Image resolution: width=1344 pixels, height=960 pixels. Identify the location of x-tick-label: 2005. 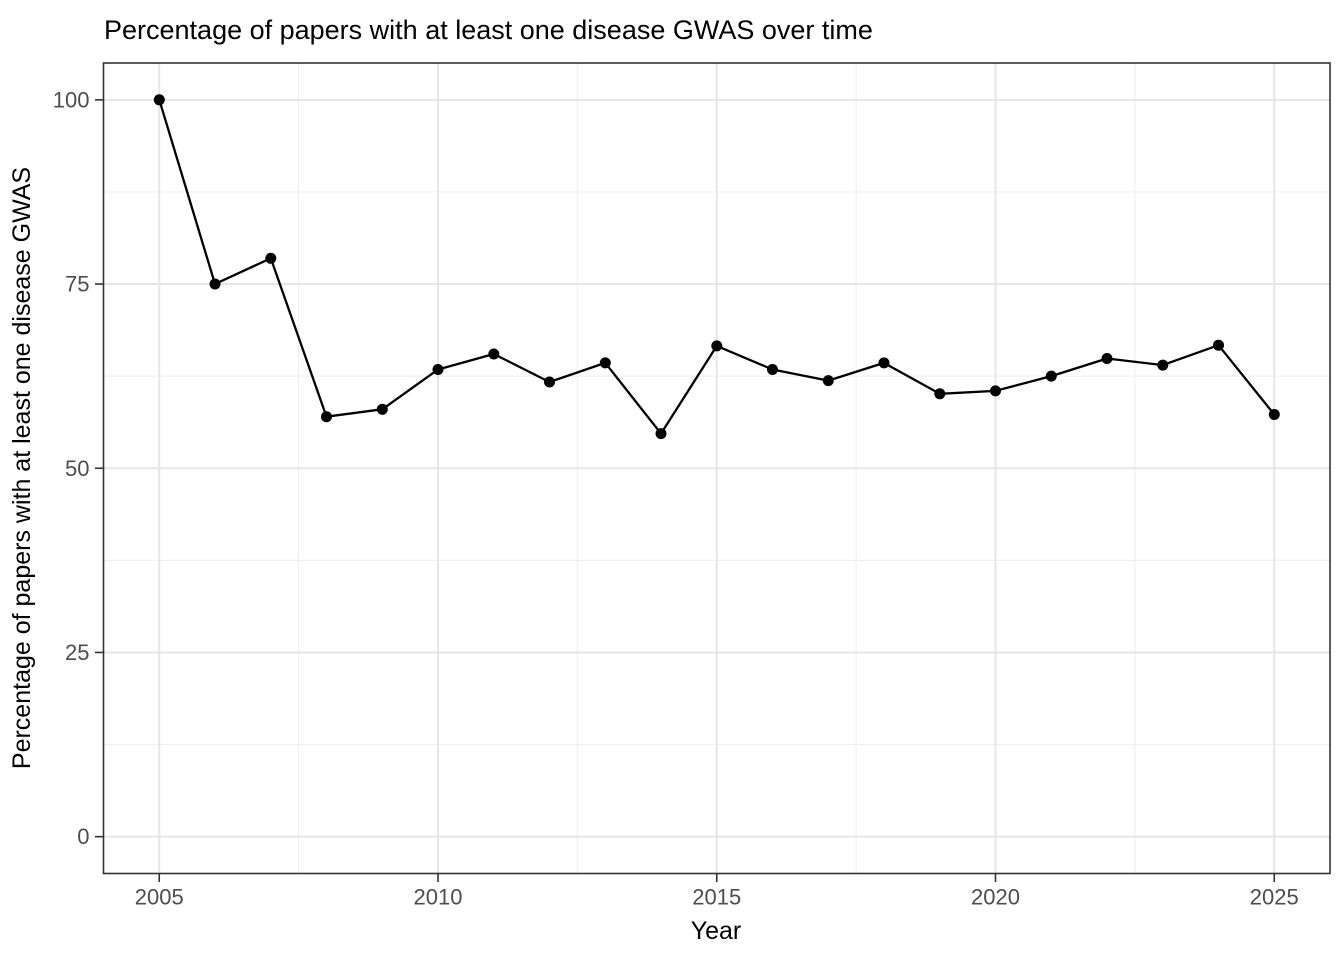
(159, 897).